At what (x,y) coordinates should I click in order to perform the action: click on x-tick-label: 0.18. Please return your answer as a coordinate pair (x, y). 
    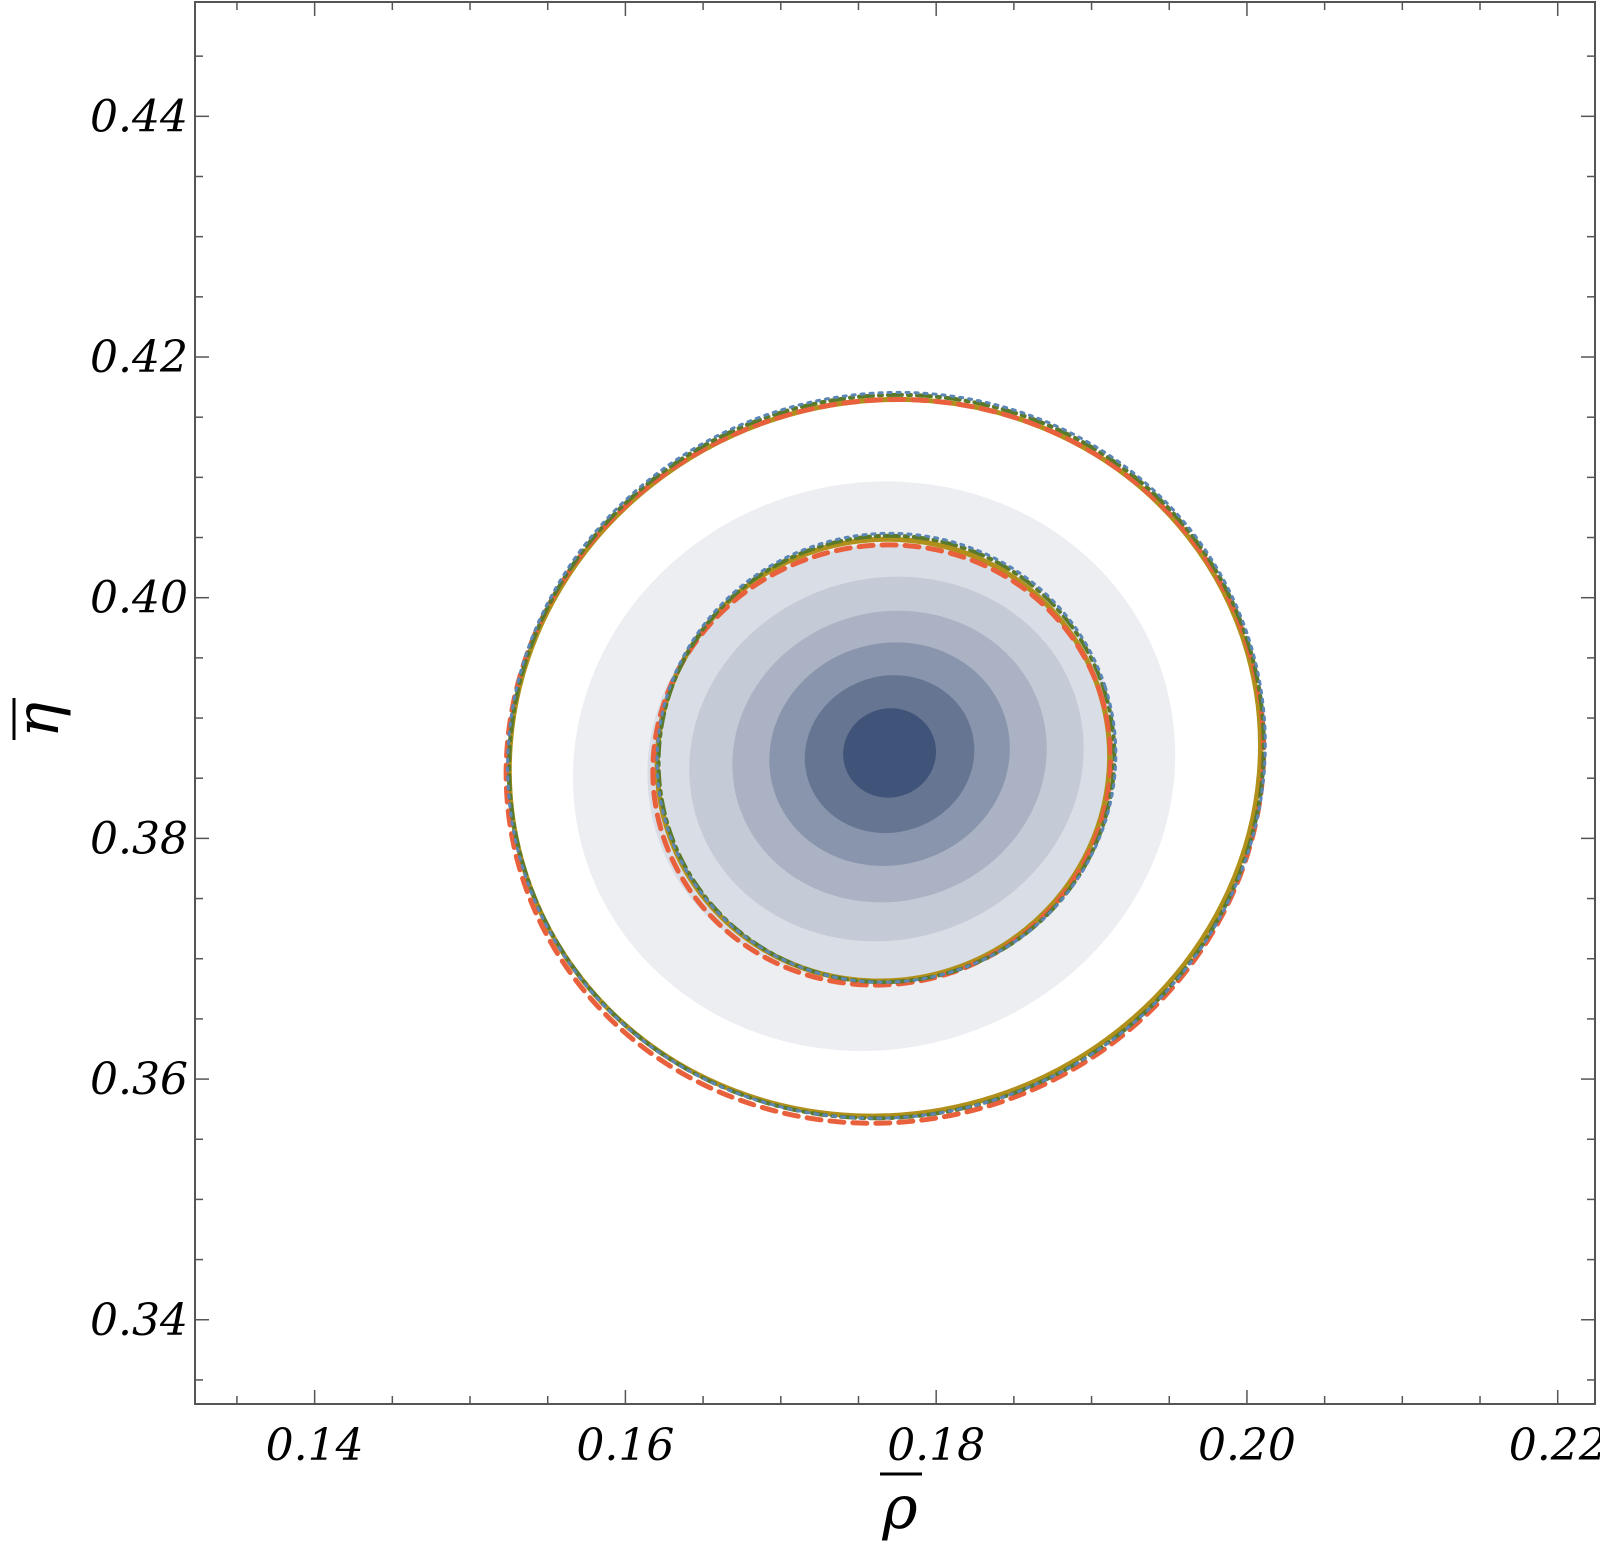
    Looking at the image, I should click on (936, 1445).